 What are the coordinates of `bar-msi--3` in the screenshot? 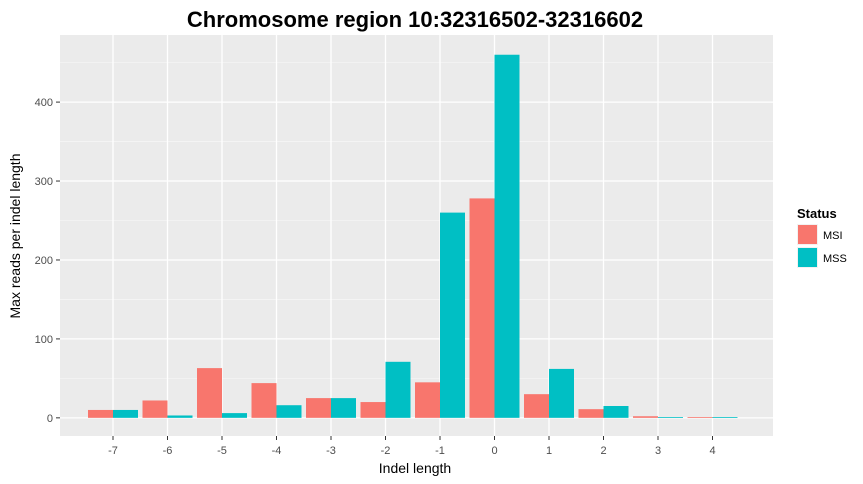 It's located at (318, 408).